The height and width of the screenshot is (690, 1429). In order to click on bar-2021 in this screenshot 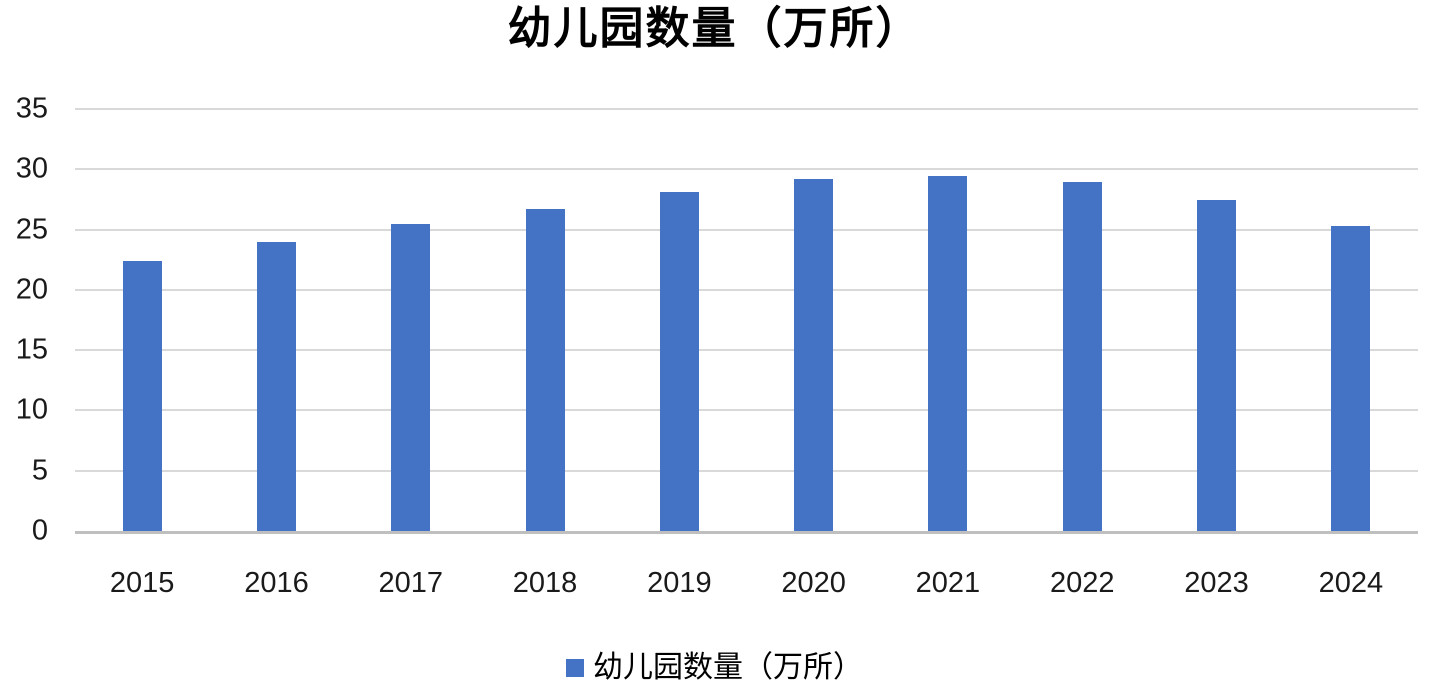, I will do `click(948, 353)`.